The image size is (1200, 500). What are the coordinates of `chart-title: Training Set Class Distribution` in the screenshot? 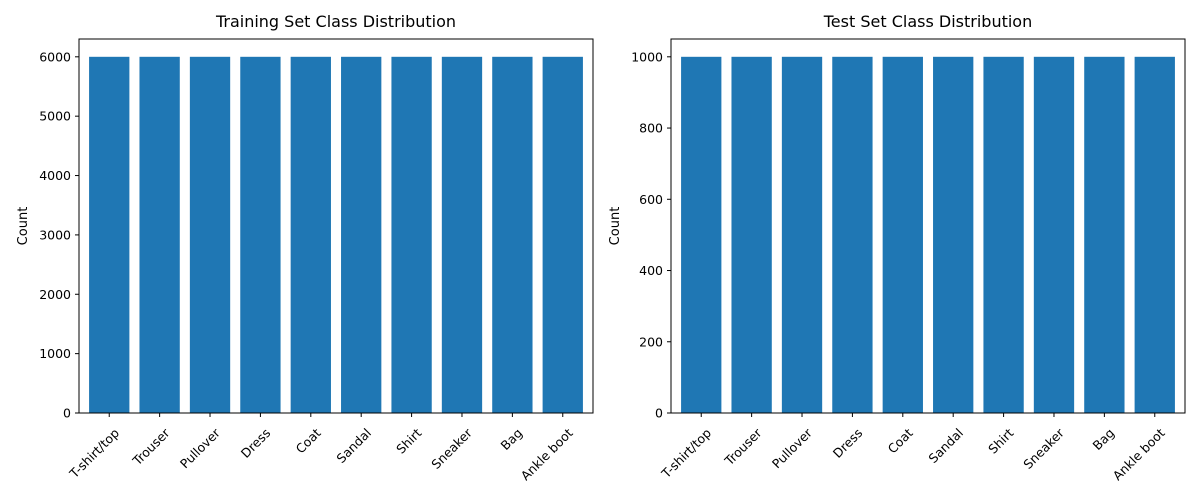 It's located at (335, 21).